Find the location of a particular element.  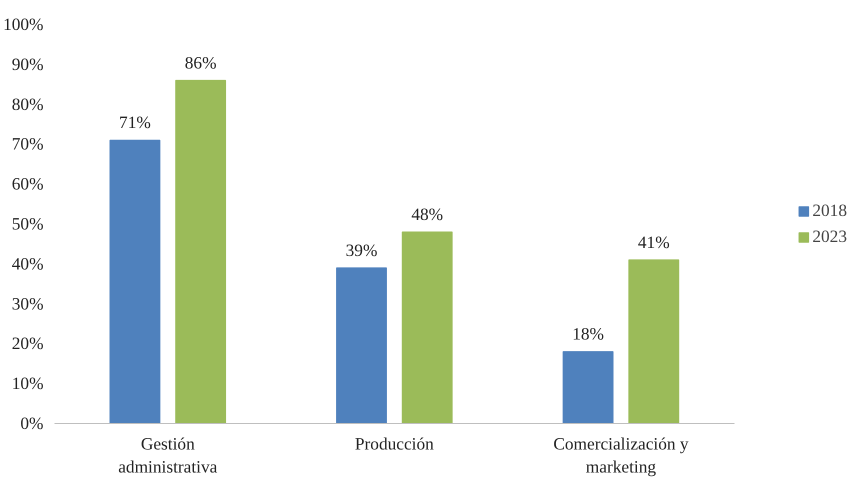

data-label: 39% is located at coordinates (362, 250).